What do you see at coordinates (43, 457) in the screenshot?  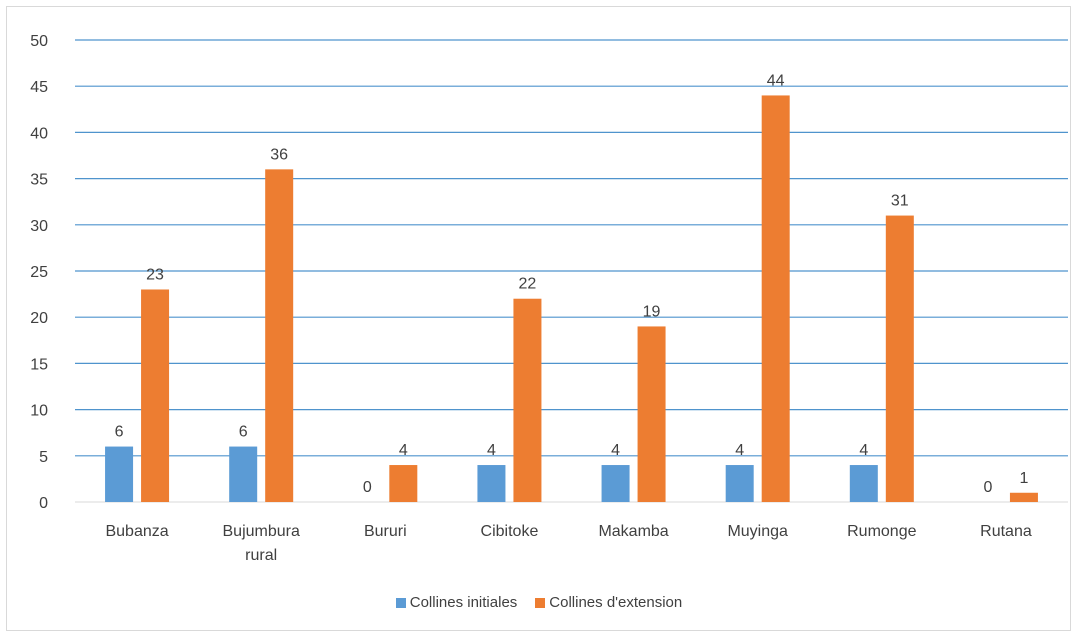 I see `y-tick-label: 5` at bounding box center [43, 457].